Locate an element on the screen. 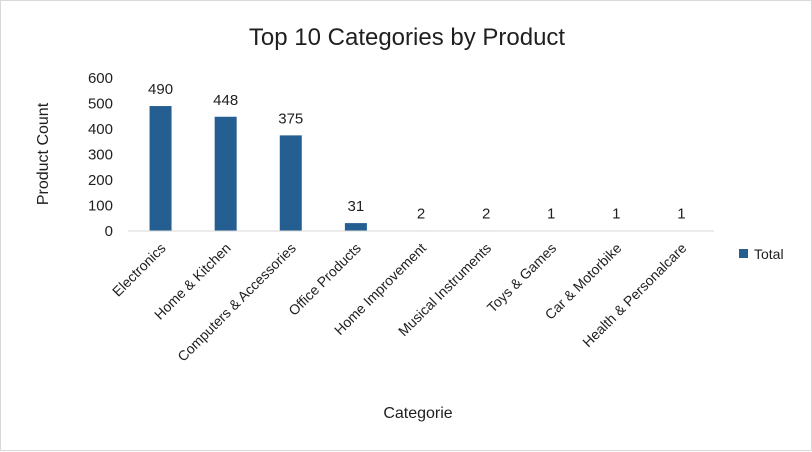 This screenshot has width=812, height=452. data-label: 490 is located at coordinates (160, 89).